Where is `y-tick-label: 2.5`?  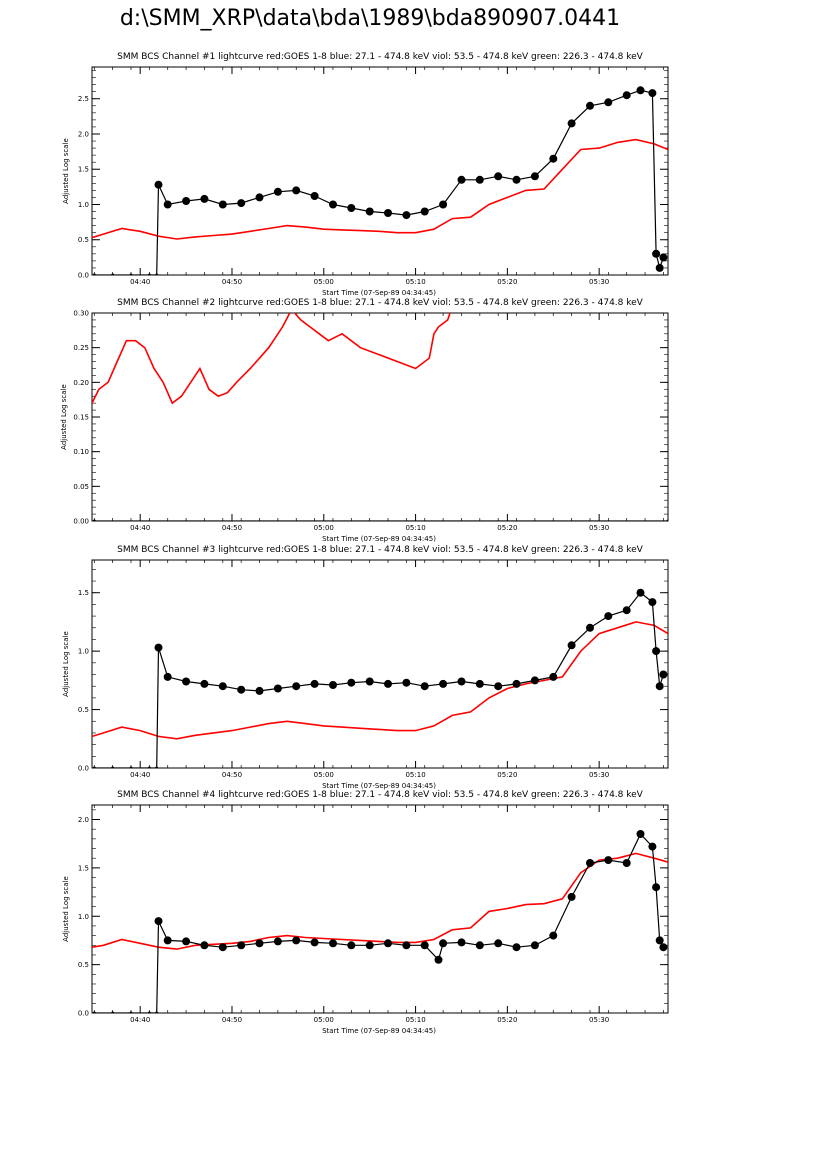
y-tick-label: 2.5 is located at coordinates (83, 99).